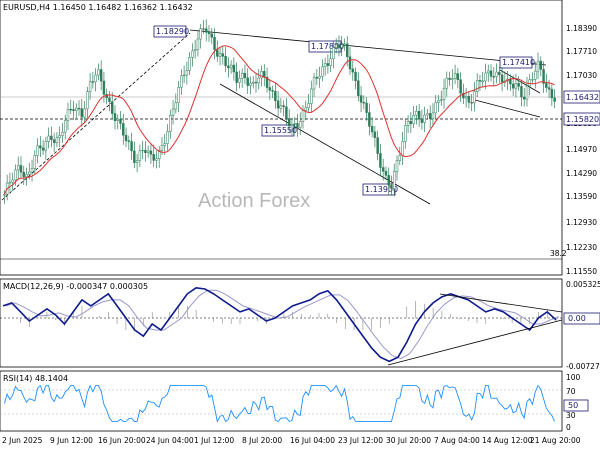 Image resolution: width=600 pixels, height=450 pixels. What do you see at coordinates (327, 46) in the screenshot?
I see `annotation-label: 1.17880` at bounding box center [327, 46].